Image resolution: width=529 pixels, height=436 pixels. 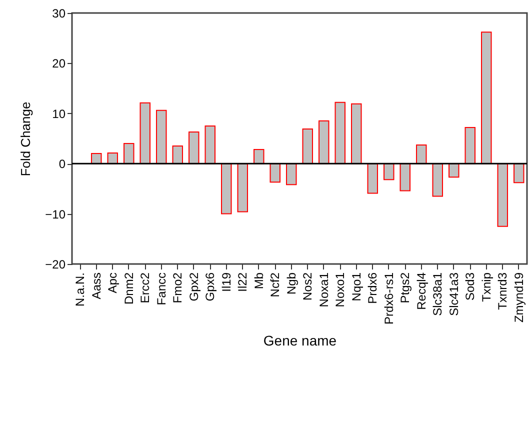 I want to click on x-tick-label: Ncf2, so click(x=275, y=285).